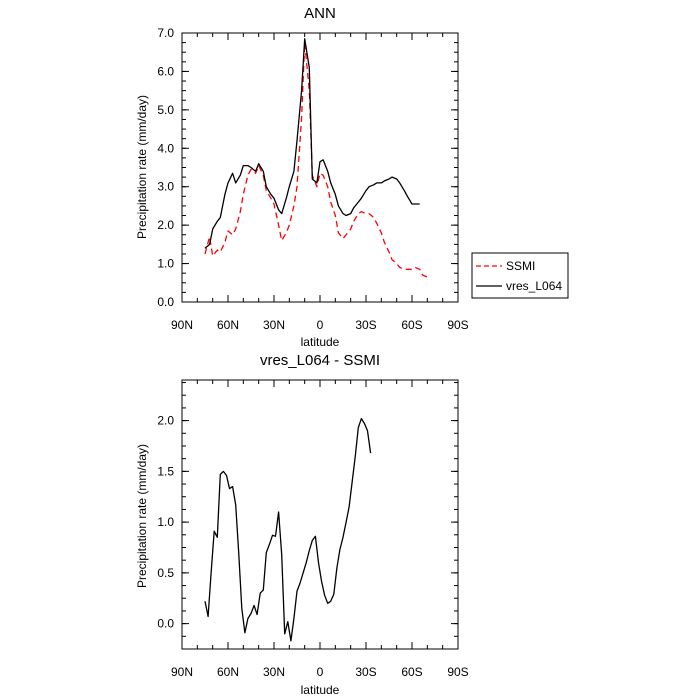  I want to click on bottom-series-line-vres-l064-ssmi, so click(288, 529).